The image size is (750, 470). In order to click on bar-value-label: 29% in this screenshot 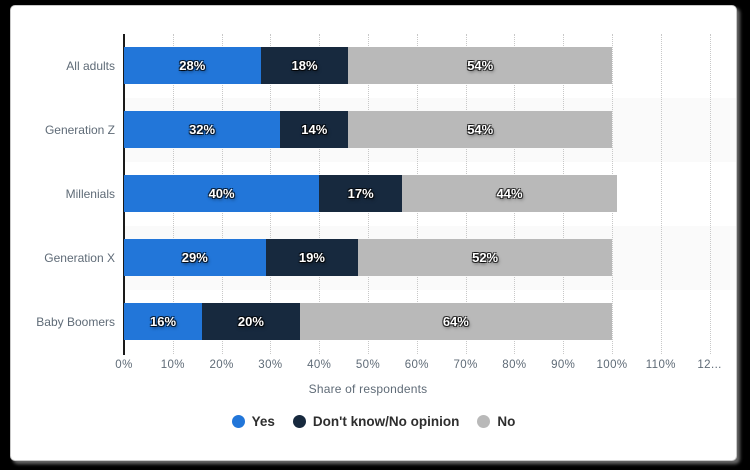, I will do `click(194, 257)`.